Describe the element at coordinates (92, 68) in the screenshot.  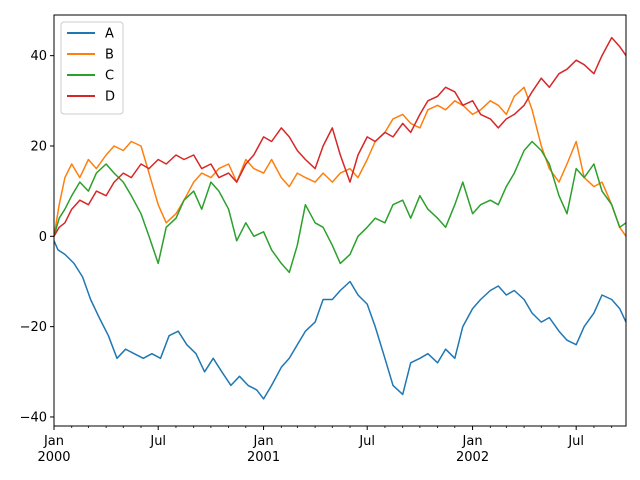
I see `legend-box` at that location.